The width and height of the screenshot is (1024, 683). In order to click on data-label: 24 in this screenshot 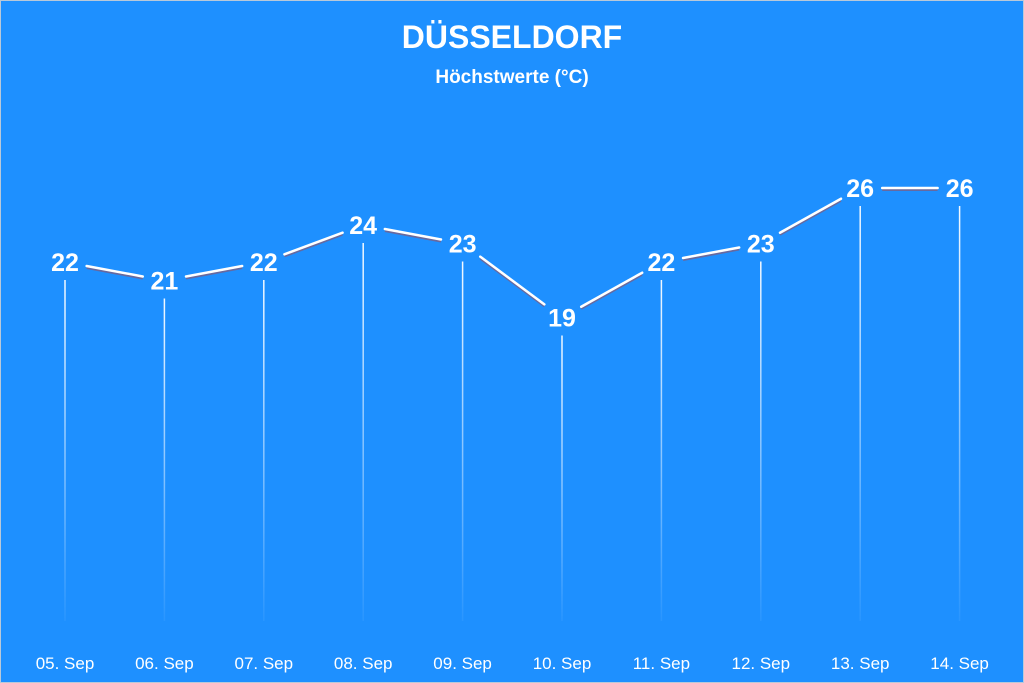, I will do `click(363, 226)`.